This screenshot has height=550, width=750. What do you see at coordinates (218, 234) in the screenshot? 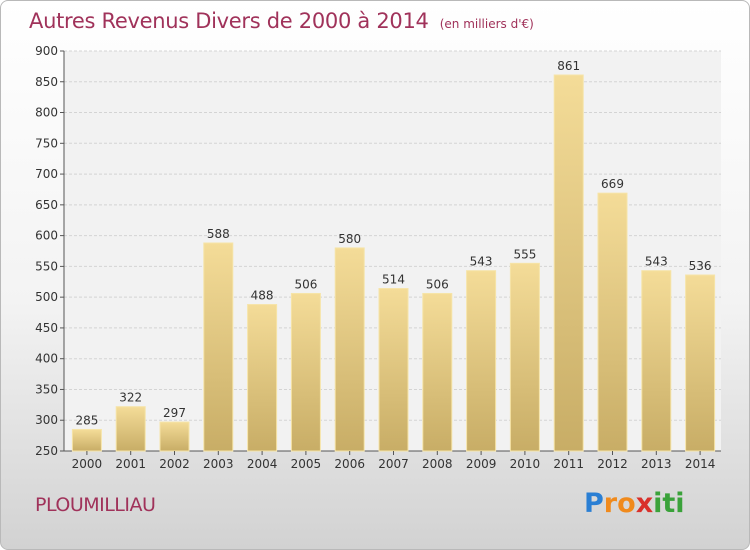
I see `data-label: 588` at bounding box center [218, 234].